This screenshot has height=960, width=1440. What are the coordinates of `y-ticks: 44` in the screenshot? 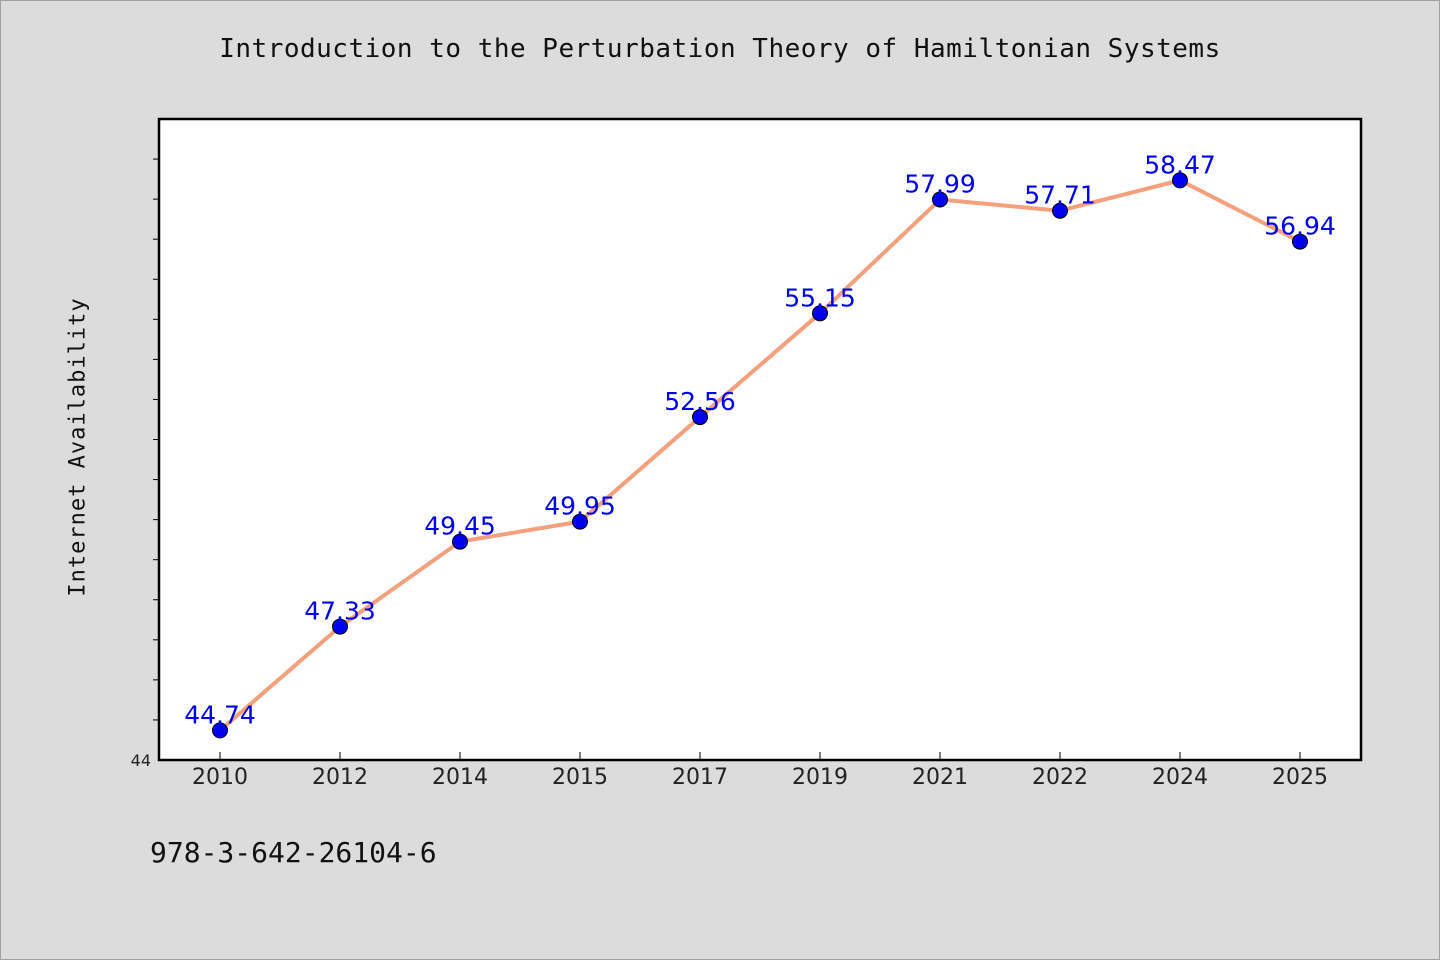 It's located at (145, 464).